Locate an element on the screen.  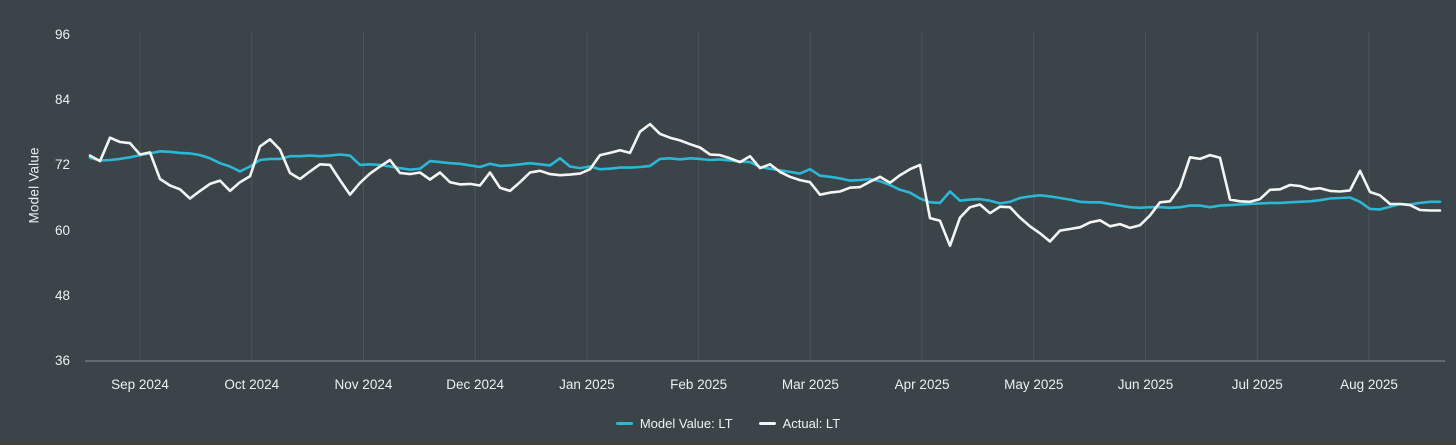
legend-label-model-value: Model Value: LT is located at coordinates (686, 423).